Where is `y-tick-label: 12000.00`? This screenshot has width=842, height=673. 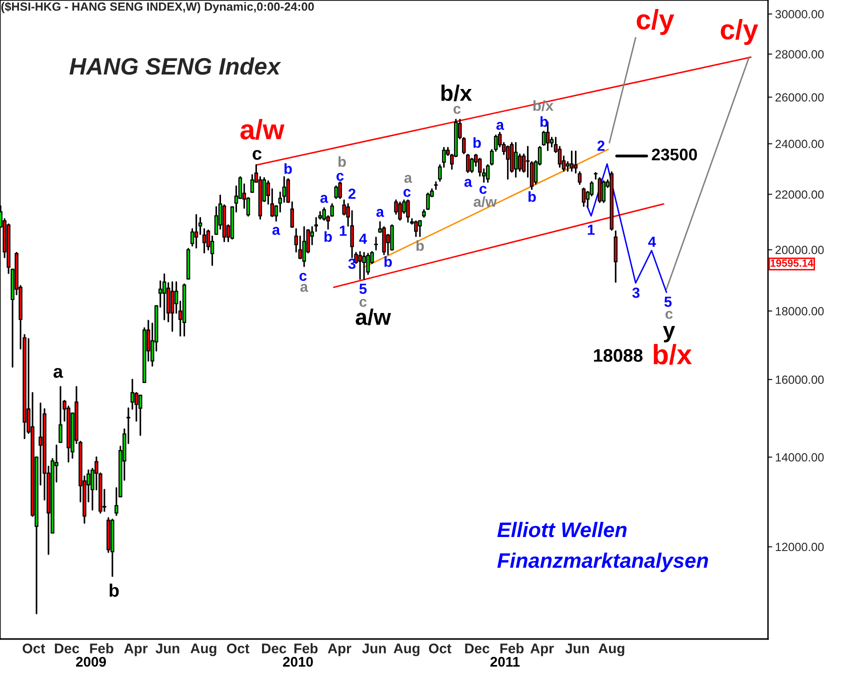 y-tick-label: 12000.00 is located at coordinates (800, 547).